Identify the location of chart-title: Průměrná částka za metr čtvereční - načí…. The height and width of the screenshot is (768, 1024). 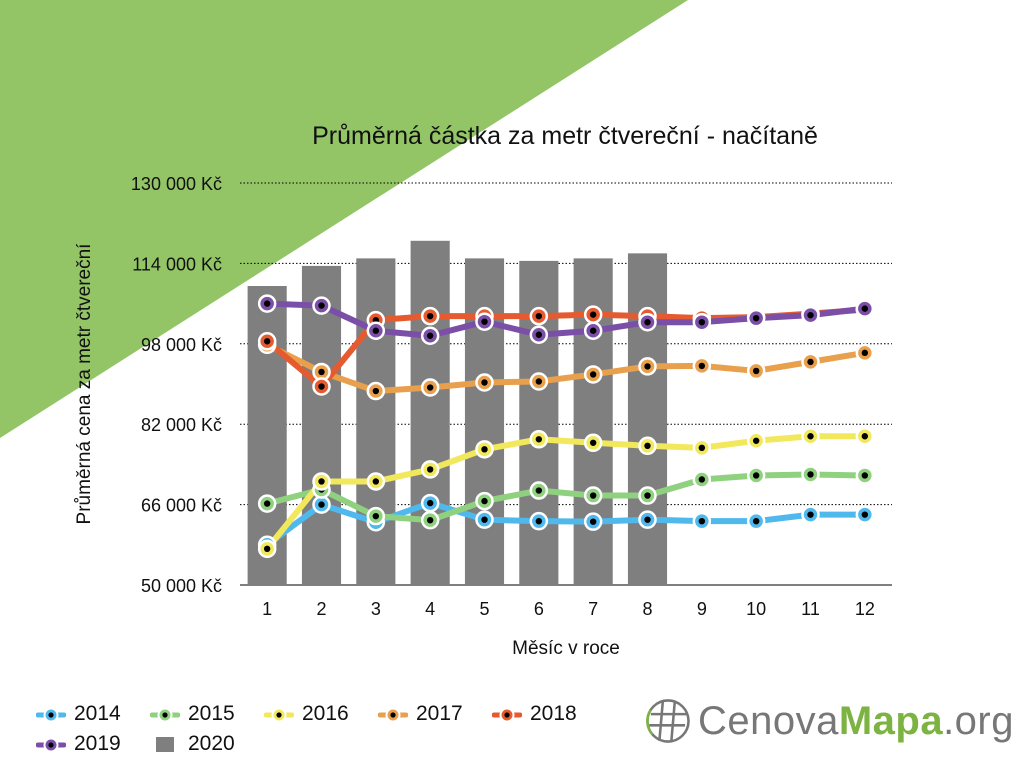
(565, 136).